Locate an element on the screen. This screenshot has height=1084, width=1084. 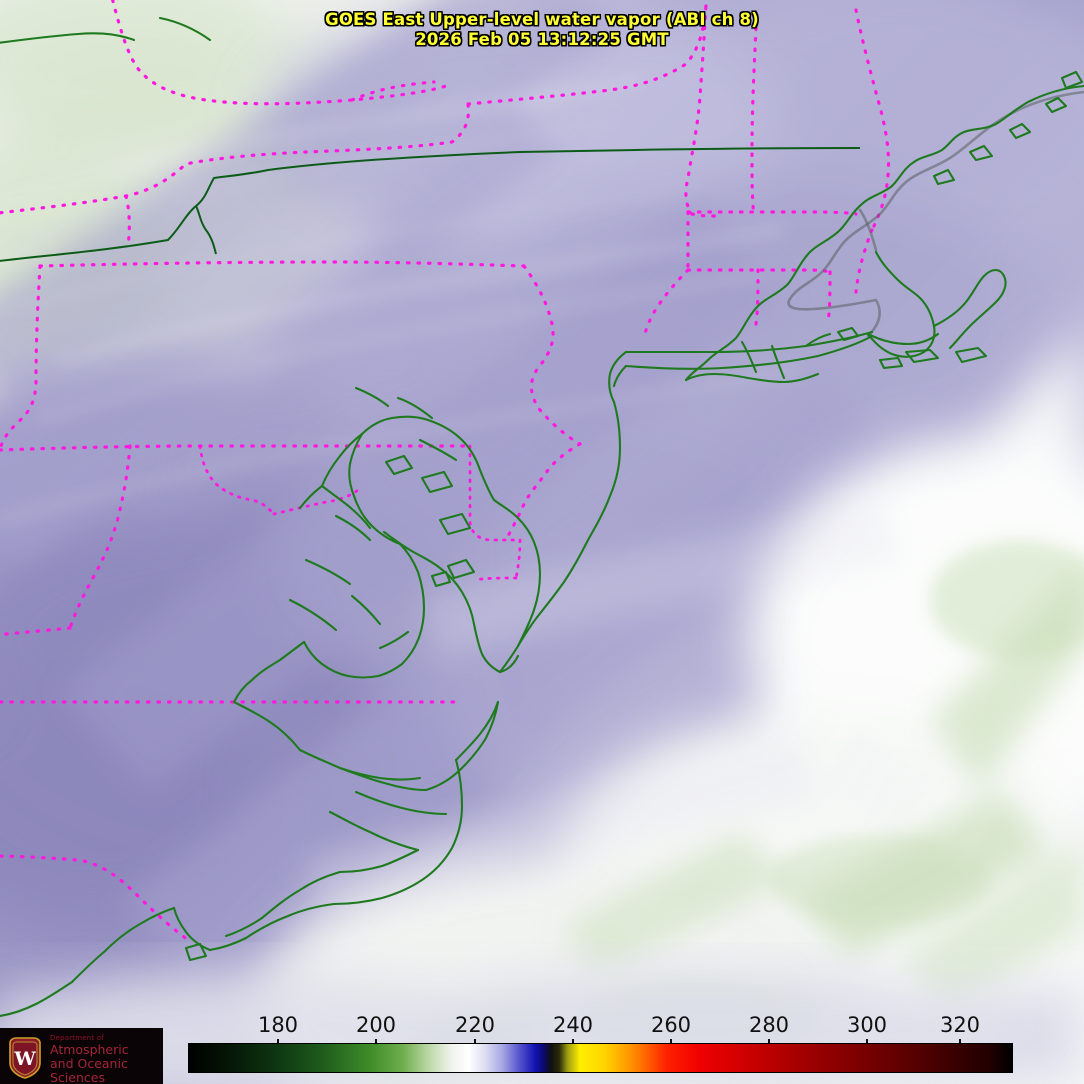
colorbar-tick-label: 300 is located at coordinates (867, 1025).